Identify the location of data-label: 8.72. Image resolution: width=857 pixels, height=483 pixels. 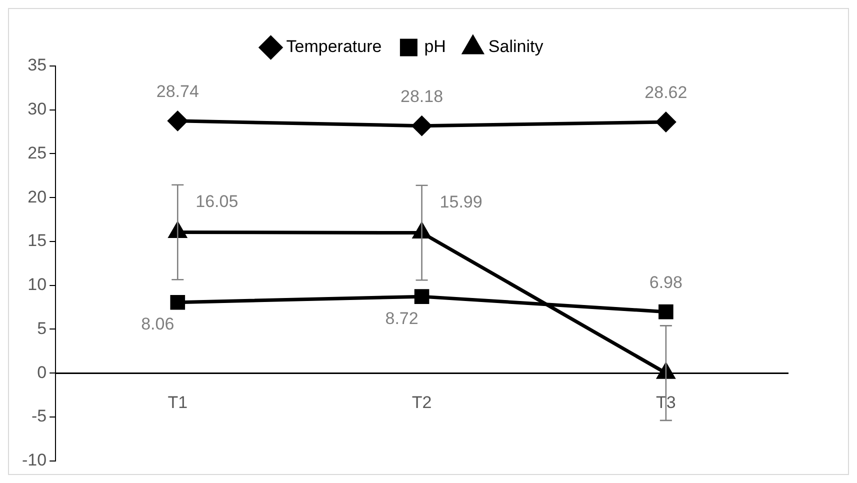
(401, 318).